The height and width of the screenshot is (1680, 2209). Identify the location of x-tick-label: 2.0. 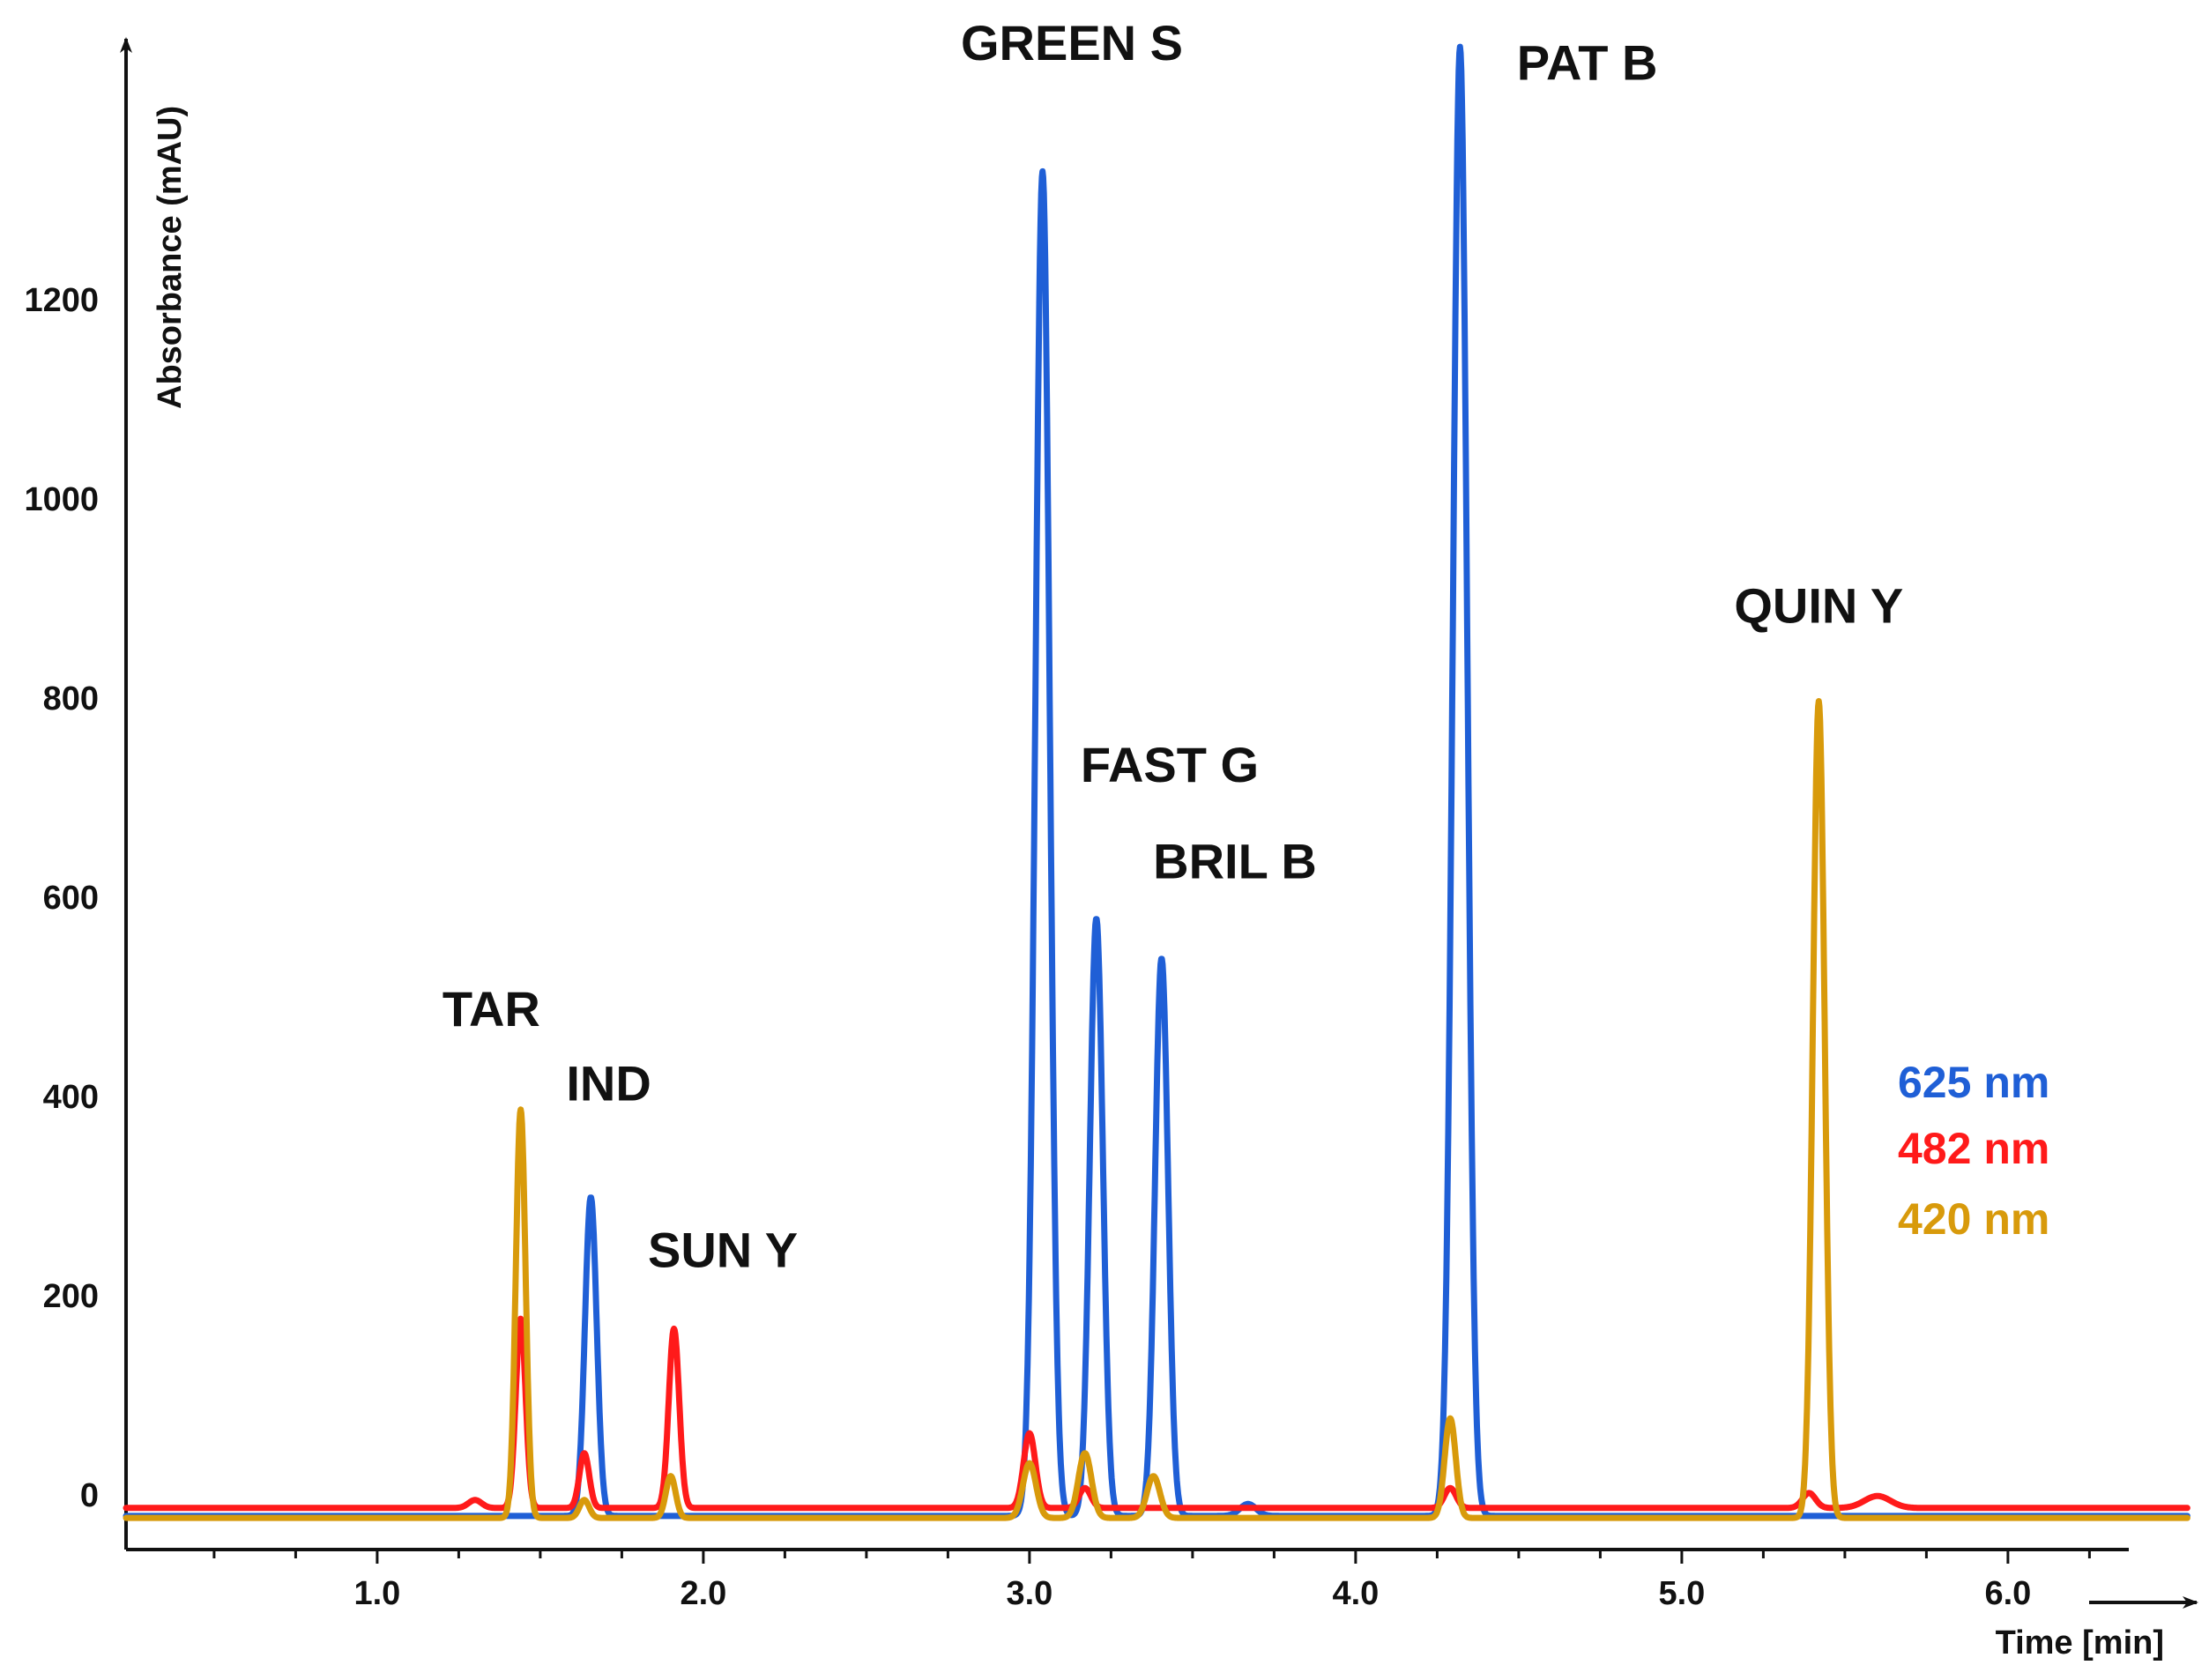
(703, 1593).